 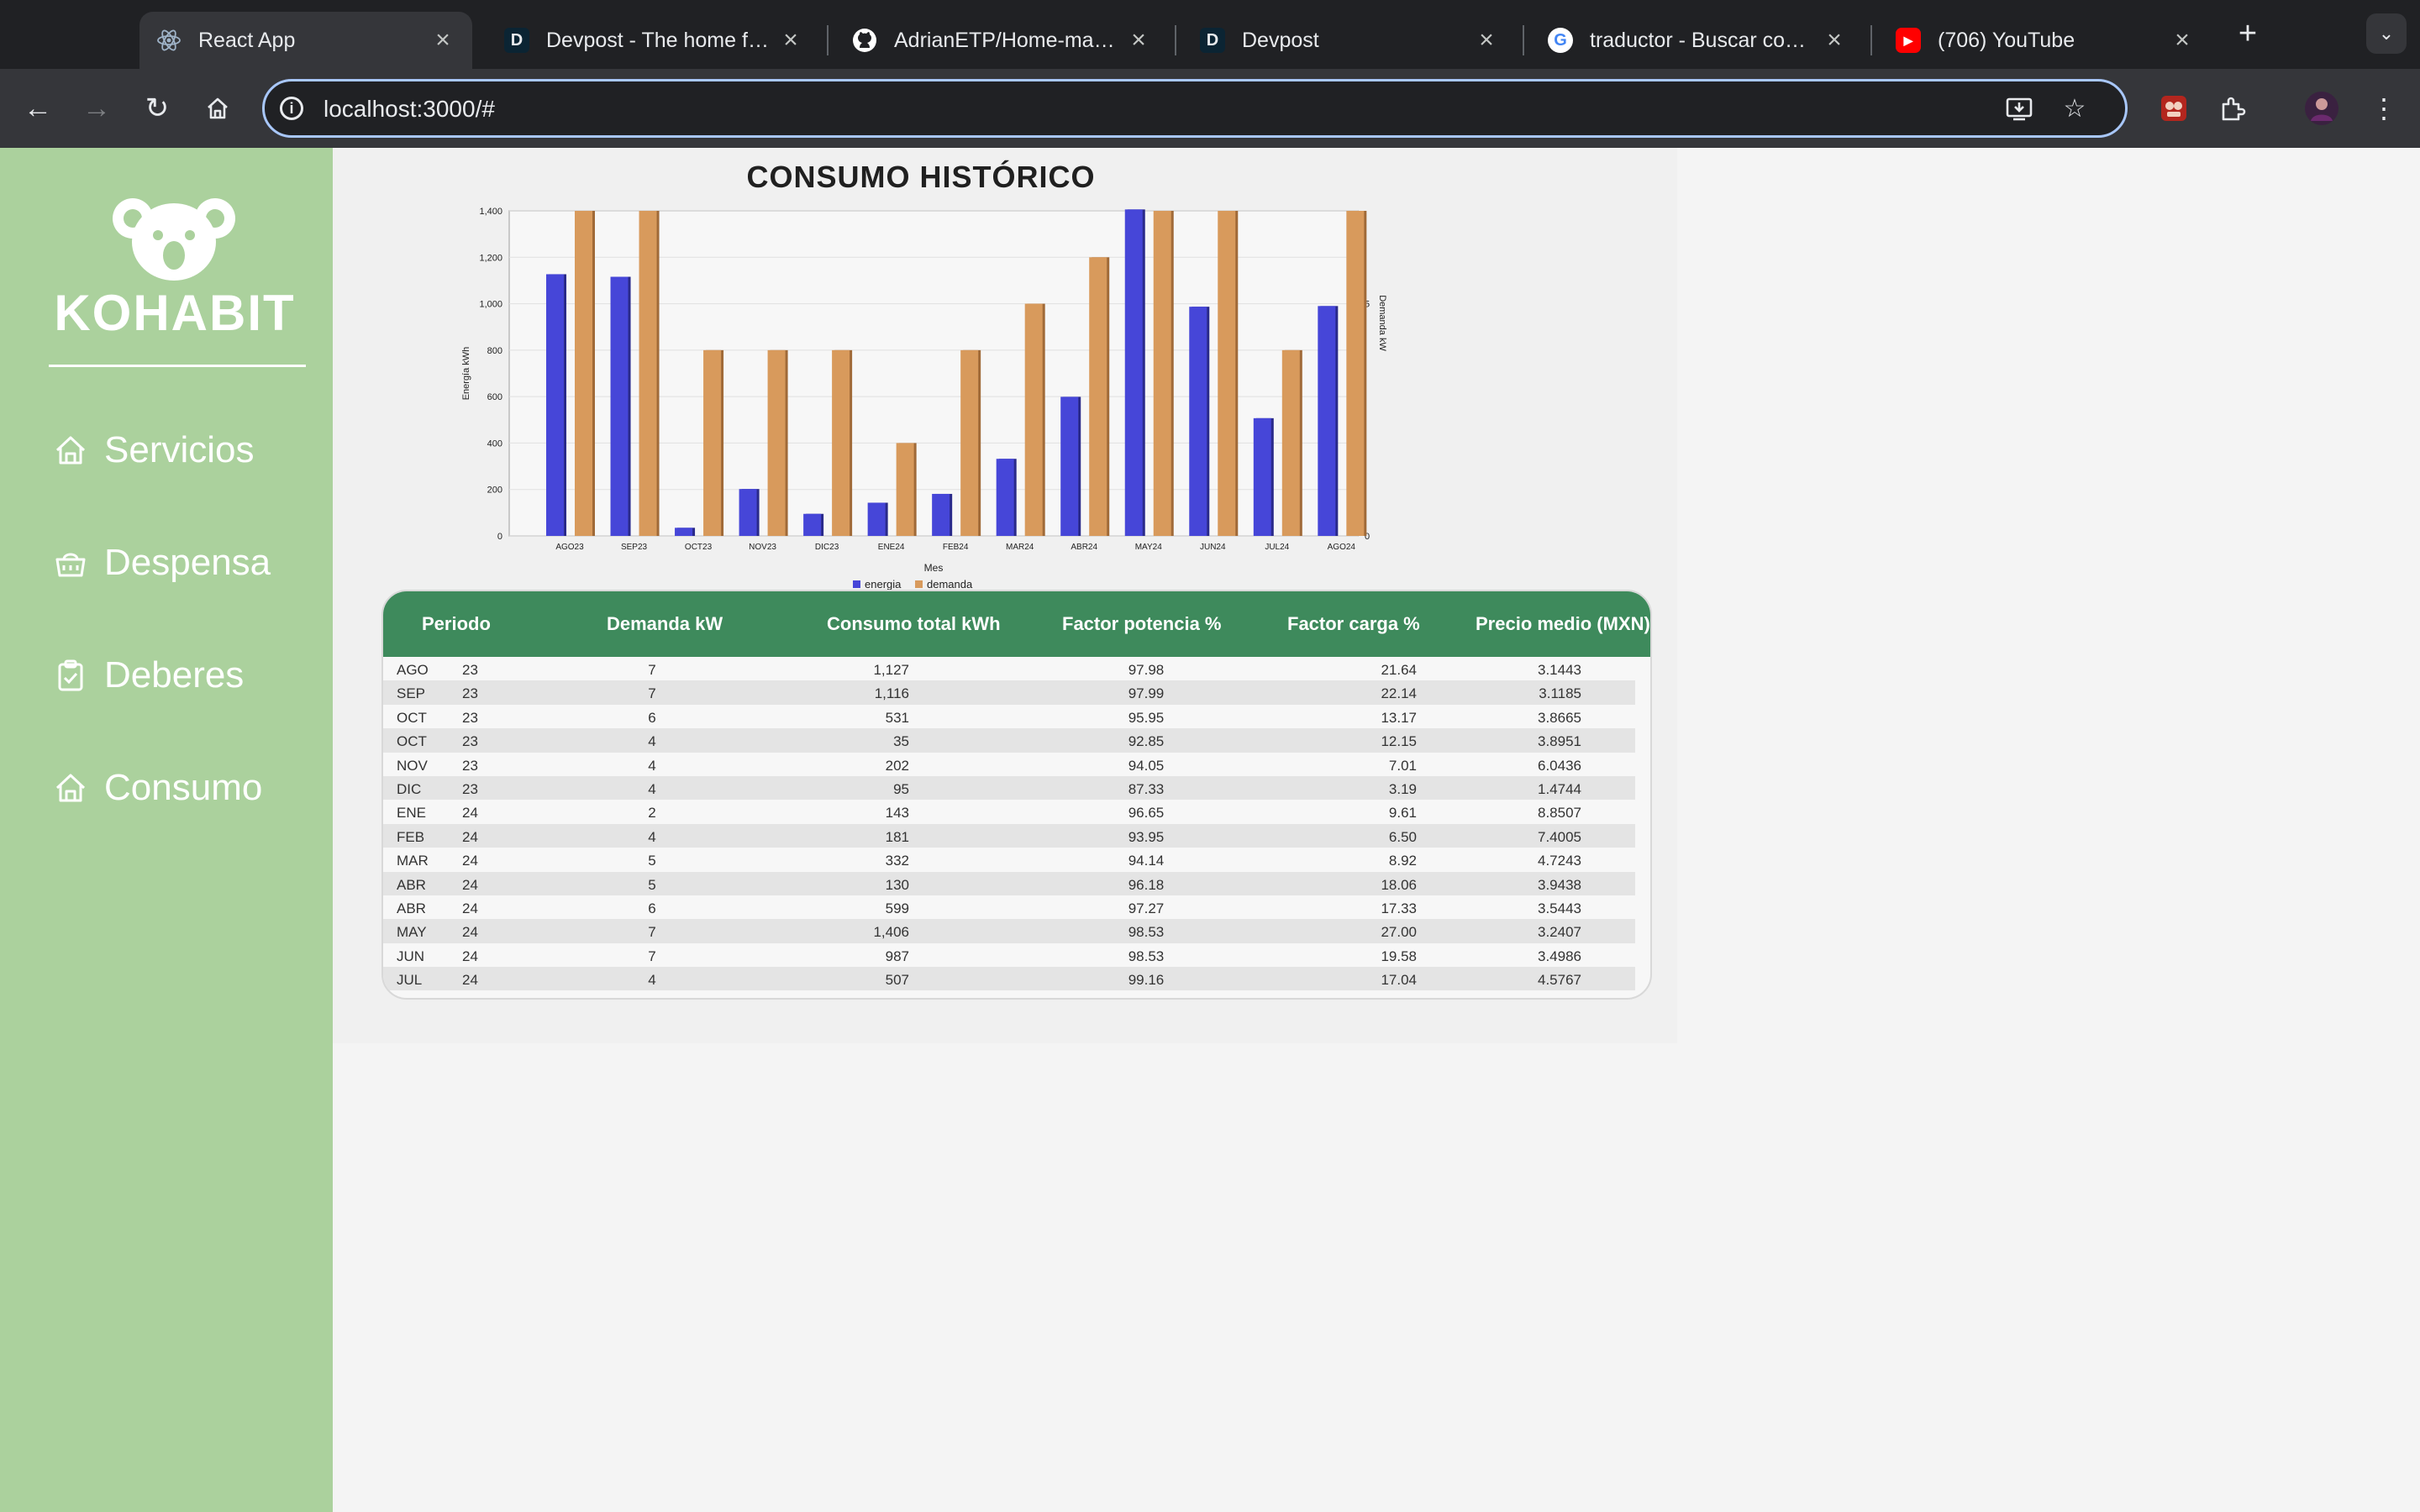 What do you see at coordinates (1349, 40) in the screenshot?
I see `tab-devpost: D Devpost ×` at bounding box center [1349, 40].